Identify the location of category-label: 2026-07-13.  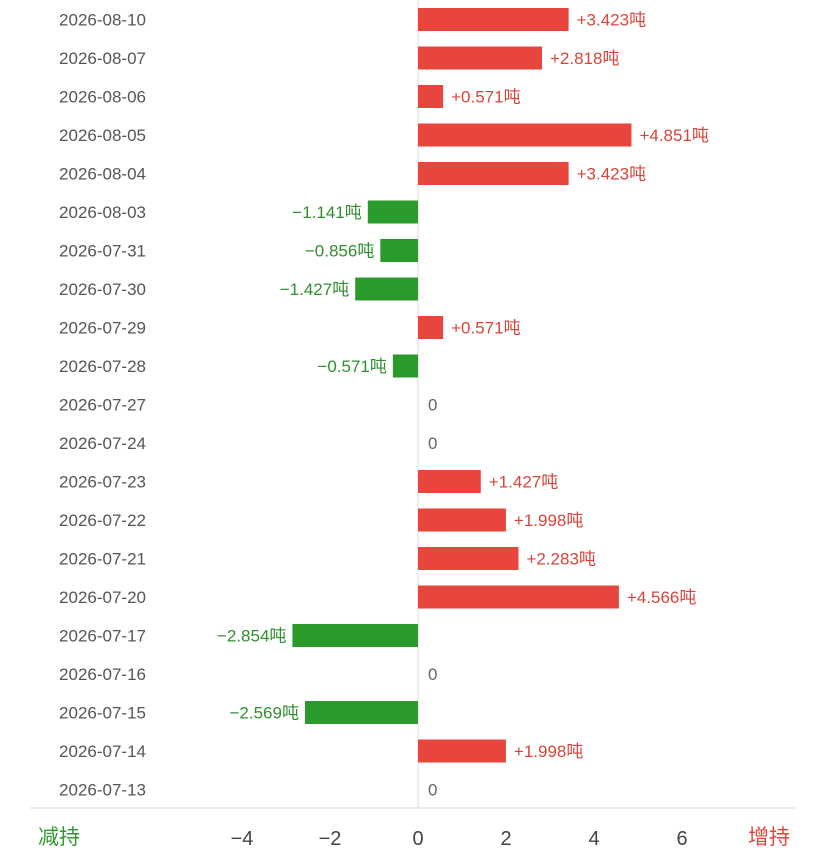
(102, 790).